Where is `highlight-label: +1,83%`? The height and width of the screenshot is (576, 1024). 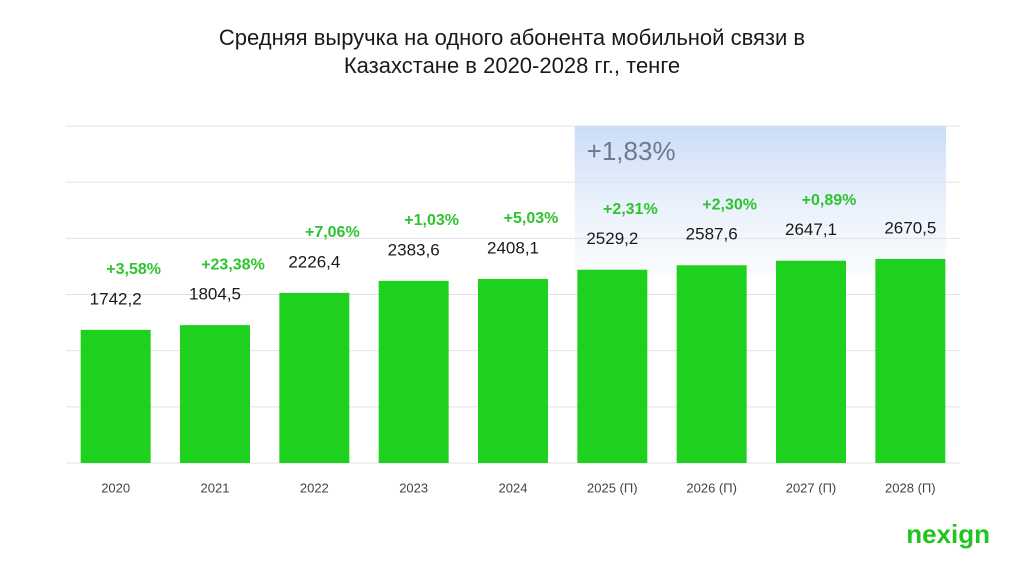
highlight-label: +1,83% is located at coordinates (631, 151).